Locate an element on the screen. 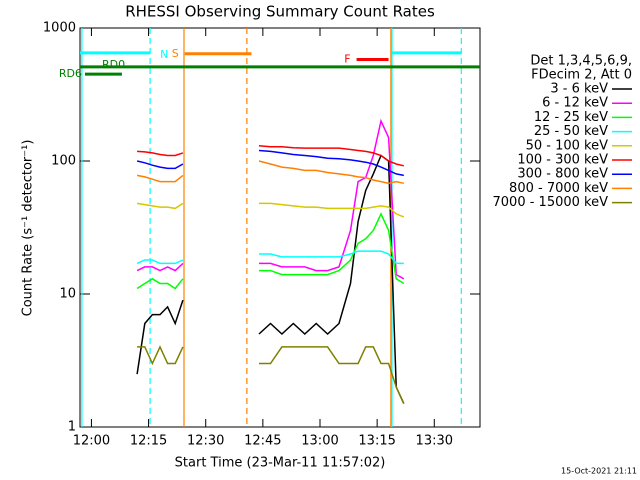 The image size is (640, 480). interval-label: N is located at coordinates (164, 54).